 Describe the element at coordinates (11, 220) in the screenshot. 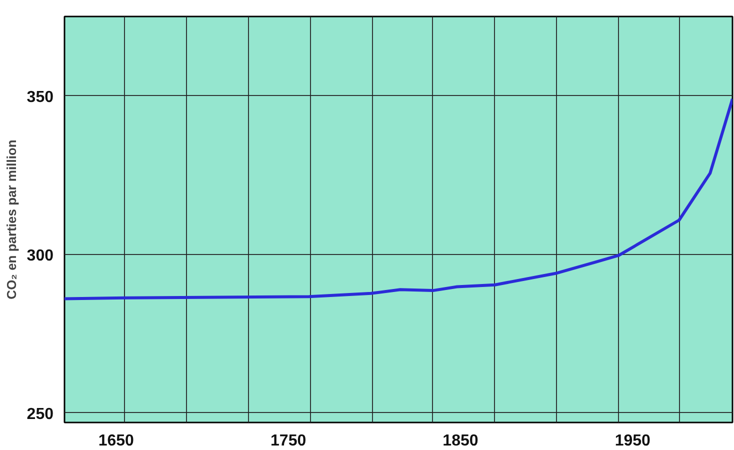

I see `y-axis-title: CO₂ en parties par million` at that location.